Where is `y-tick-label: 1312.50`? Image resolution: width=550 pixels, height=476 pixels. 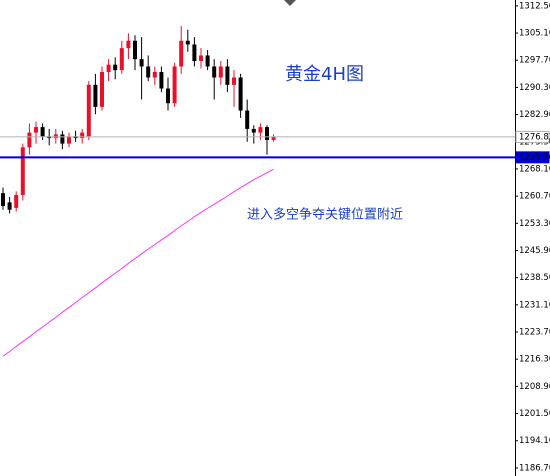 y-tick-label: 1312.50 is located at coordinates (534, 6).